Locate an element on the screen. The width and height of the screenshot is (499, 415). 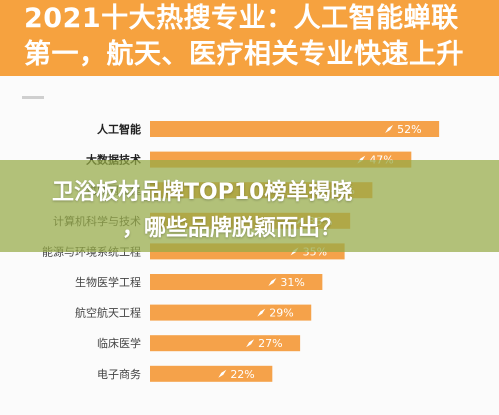
divider is located at coordinates (33, 97).